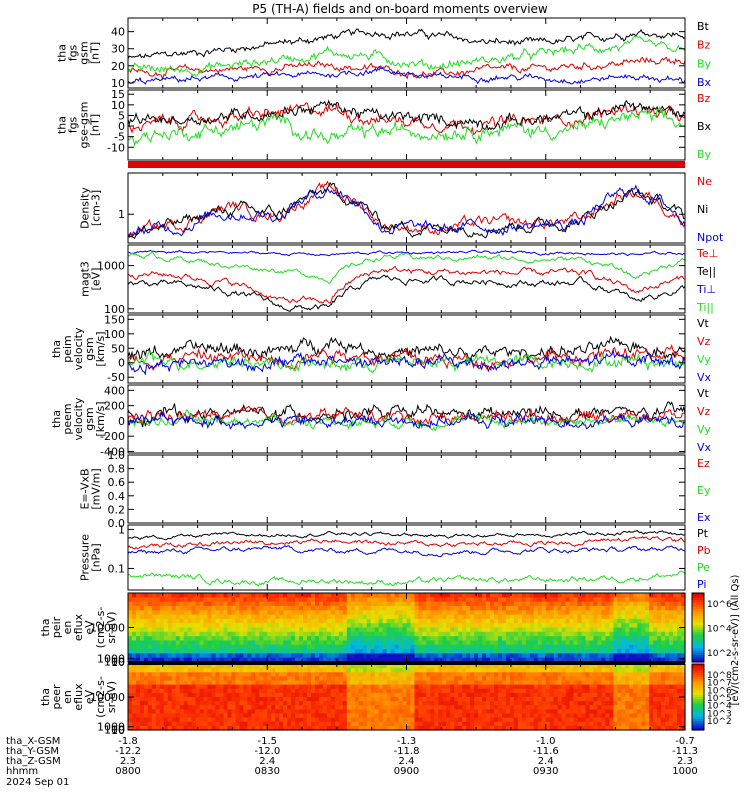 This screenshot has width=750, height=800. Describe the element at coordinates (118, 49) in the screenshot. I see `y-tick-label: 30` at that location.